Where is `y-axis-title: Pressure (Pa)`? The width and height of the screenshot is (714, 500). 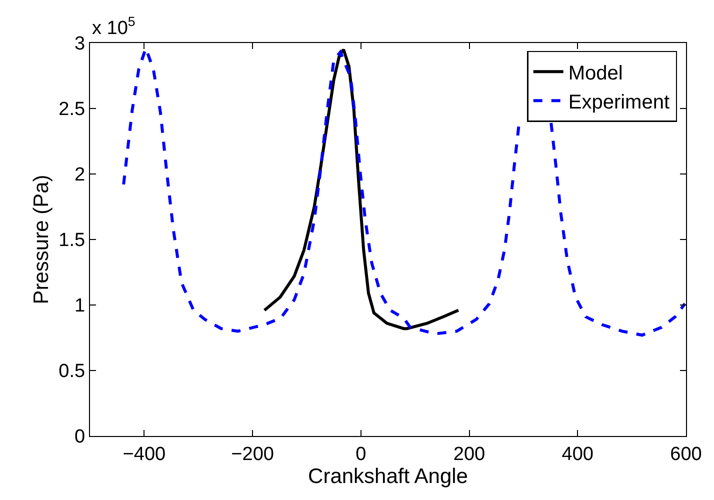
y-axis-title: Pressure (Pa) is located at coordinates (41, 239).